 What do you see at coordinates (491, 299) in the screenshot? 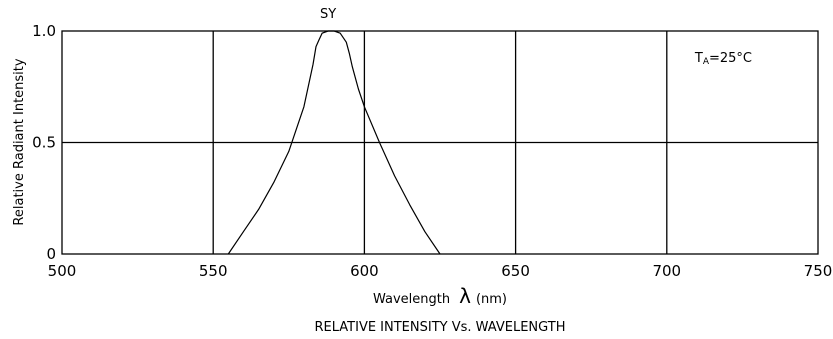
I see `x-axis-label-unit: (nm)` at bounding box center [491, 299].